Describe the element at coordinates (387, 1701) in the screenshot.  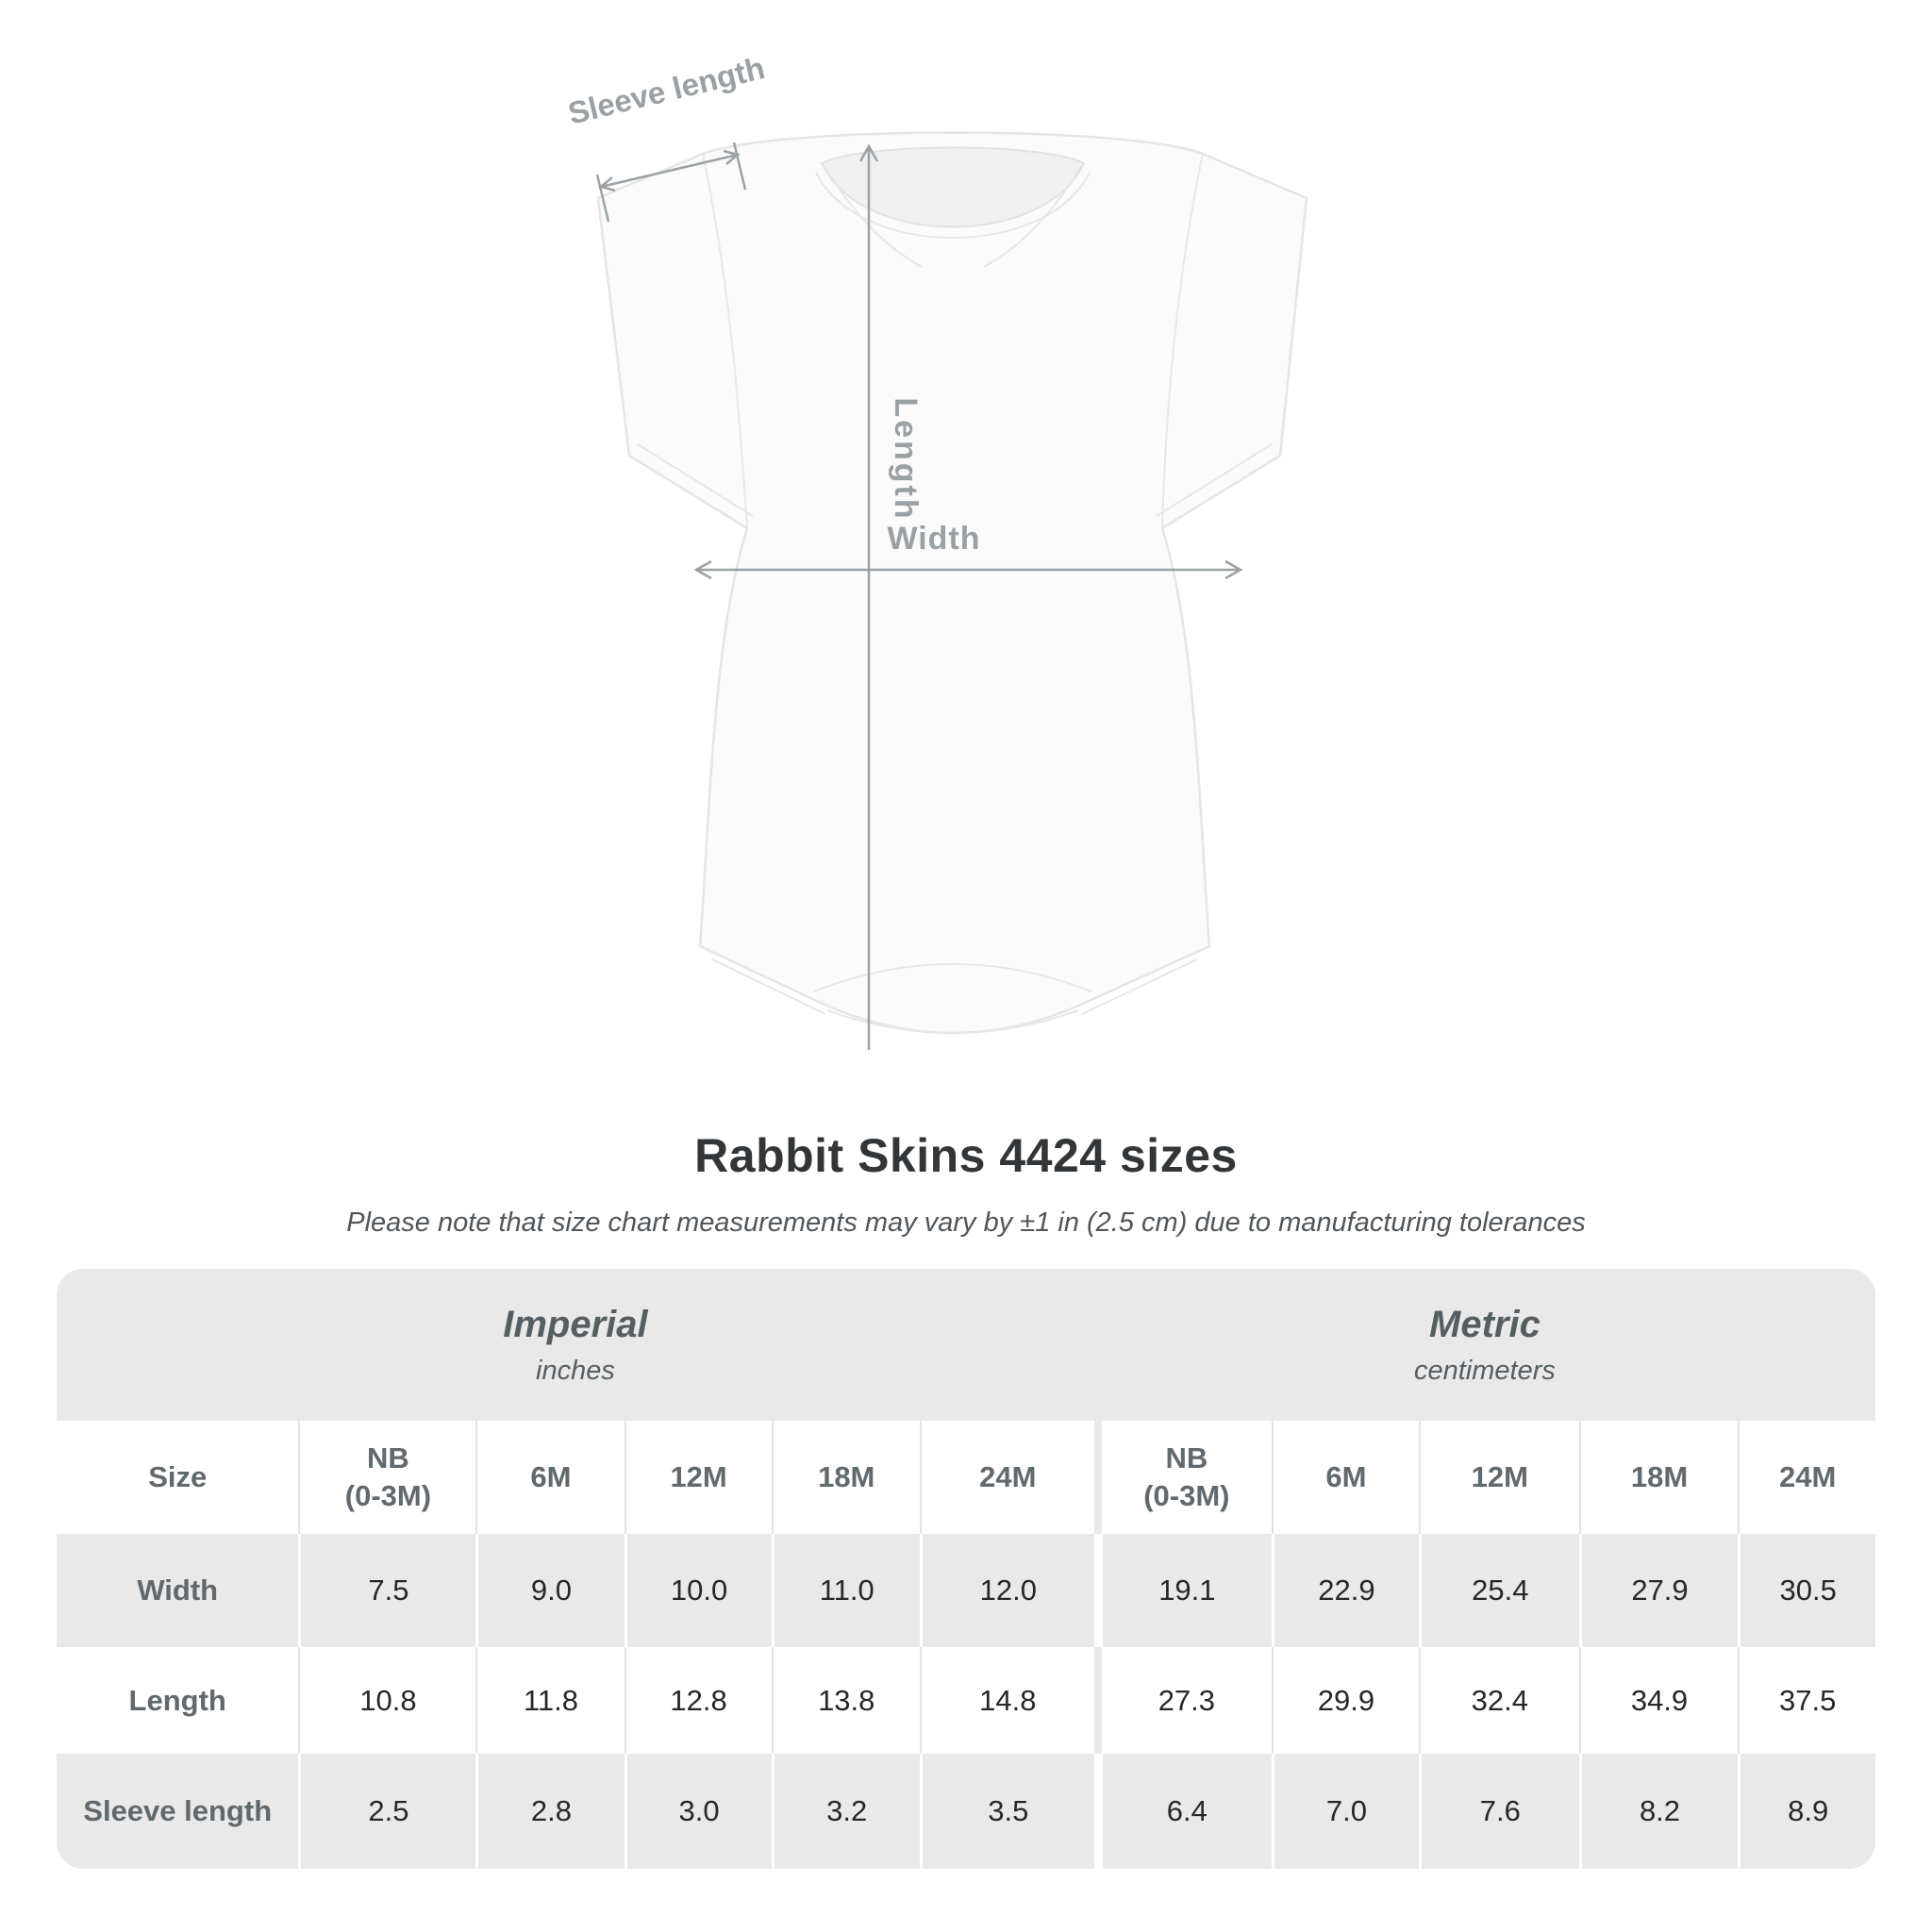
I see `value-cell: 10.8` at that location.